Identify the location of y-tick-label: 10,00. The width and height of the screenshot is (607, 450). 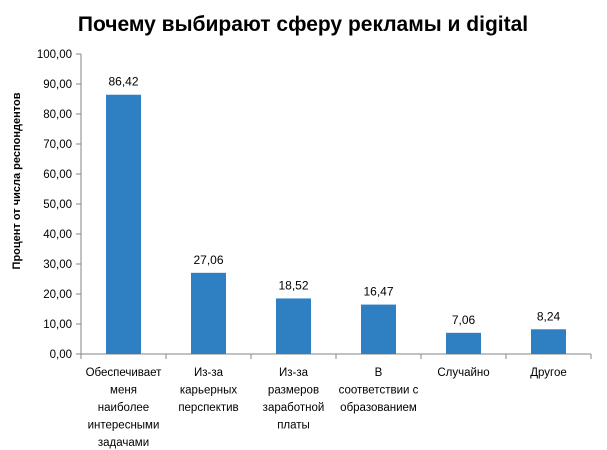
(57, 325).